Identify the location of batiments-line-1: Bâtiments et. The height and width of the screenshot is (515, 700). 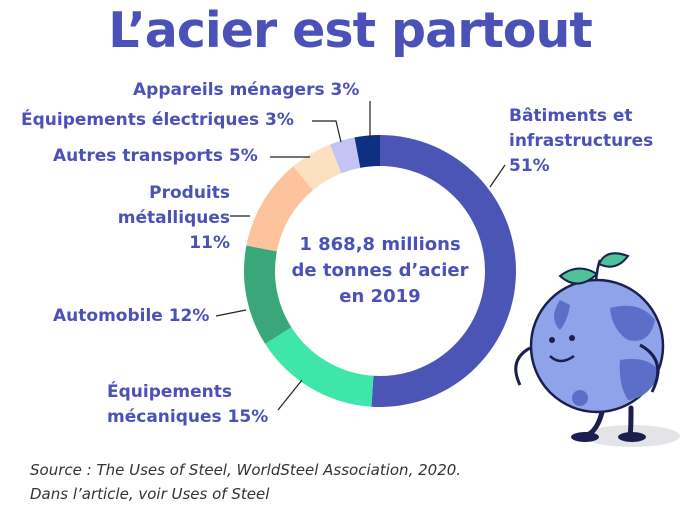
(571, 116).